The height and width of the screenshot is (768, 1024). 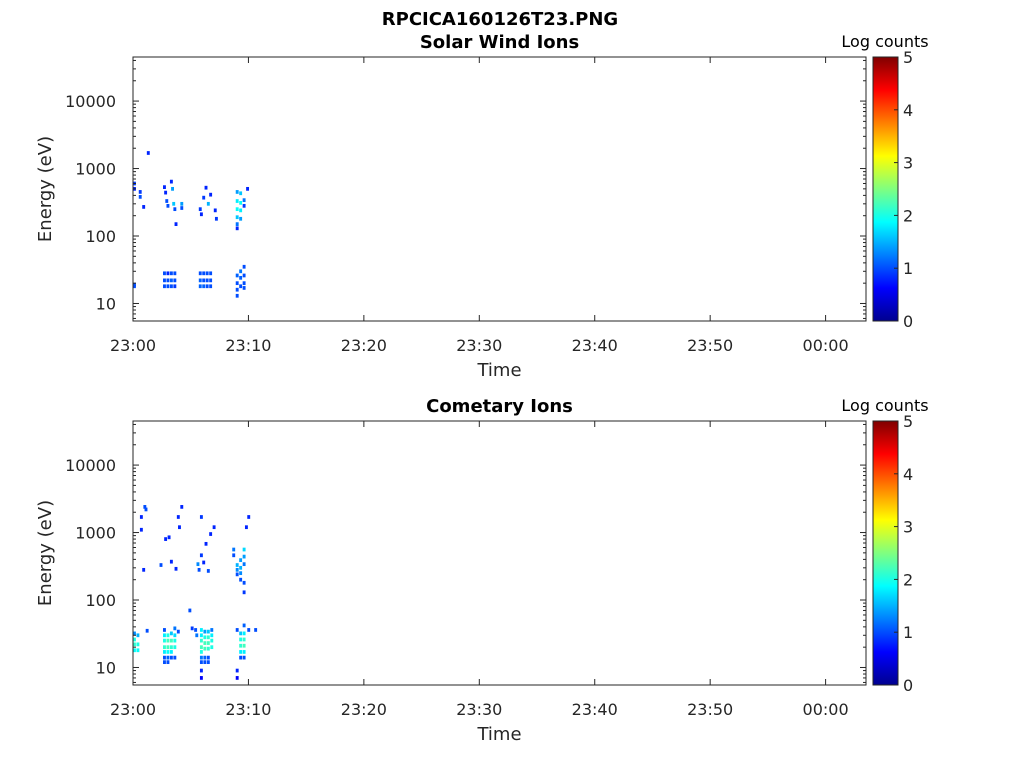 I want to click on x-tick-label: 00:00, so click(x=826, y=345).